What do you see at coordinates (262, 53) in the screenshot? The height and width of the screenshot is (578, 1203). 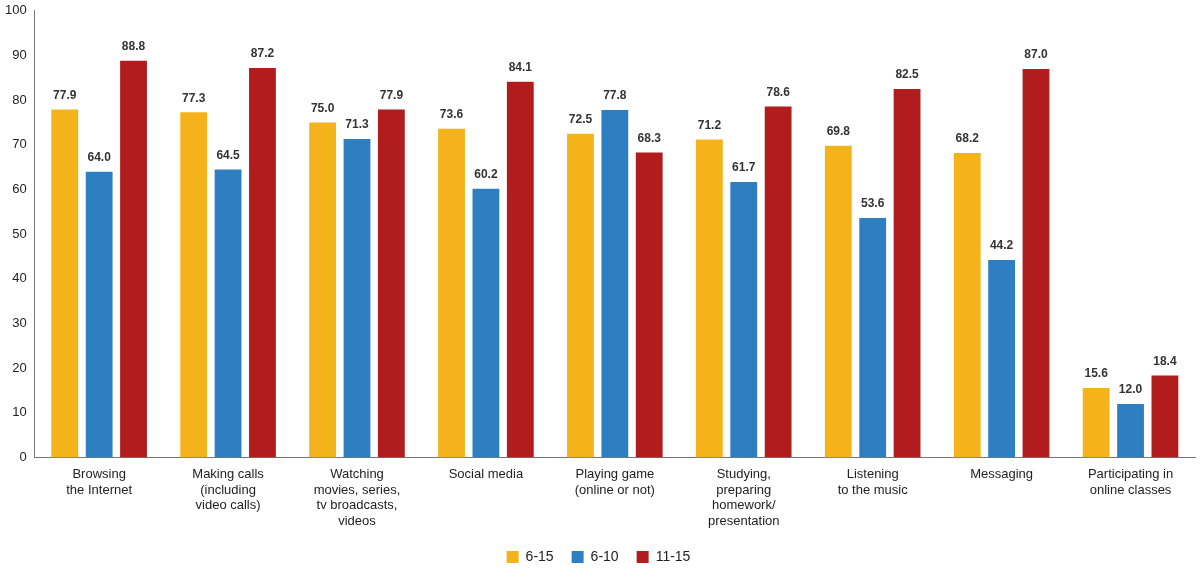 I see `data-label: 87.2` at bounding box center [262, 53].